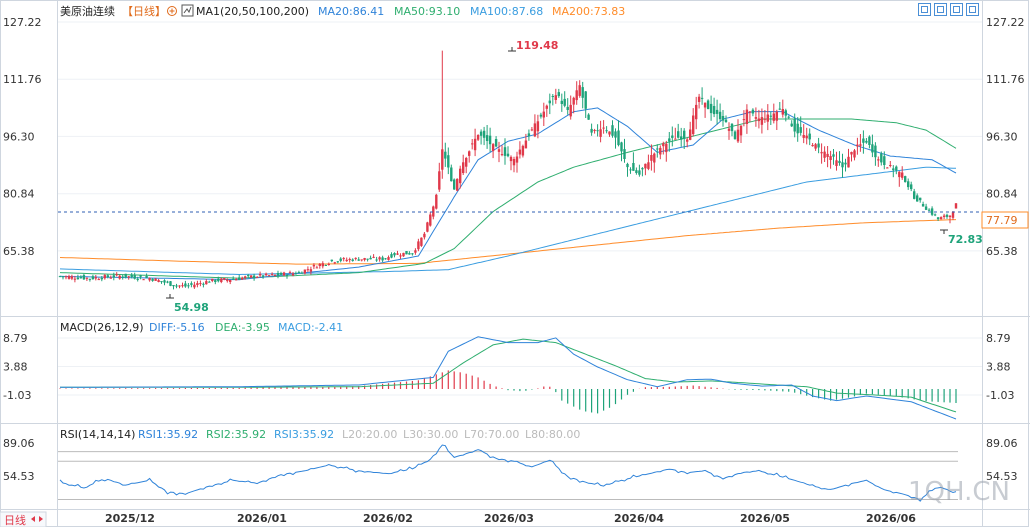  Describe the element at coordinates (41, 519) in the screenshot. I see `tab-arrow-right-icon` at that location.